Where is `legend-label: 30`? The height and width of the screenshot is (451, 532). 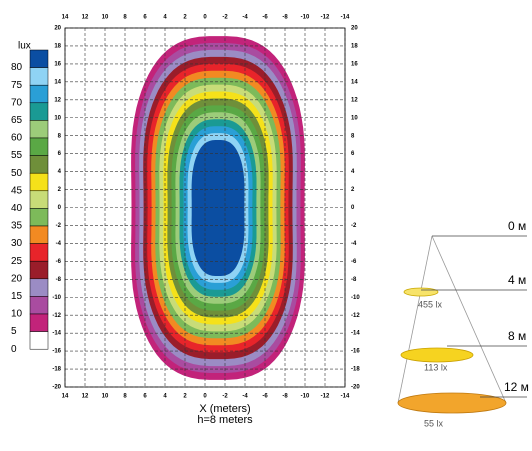
legend-label: 30 is located at coordinates (17, 243).